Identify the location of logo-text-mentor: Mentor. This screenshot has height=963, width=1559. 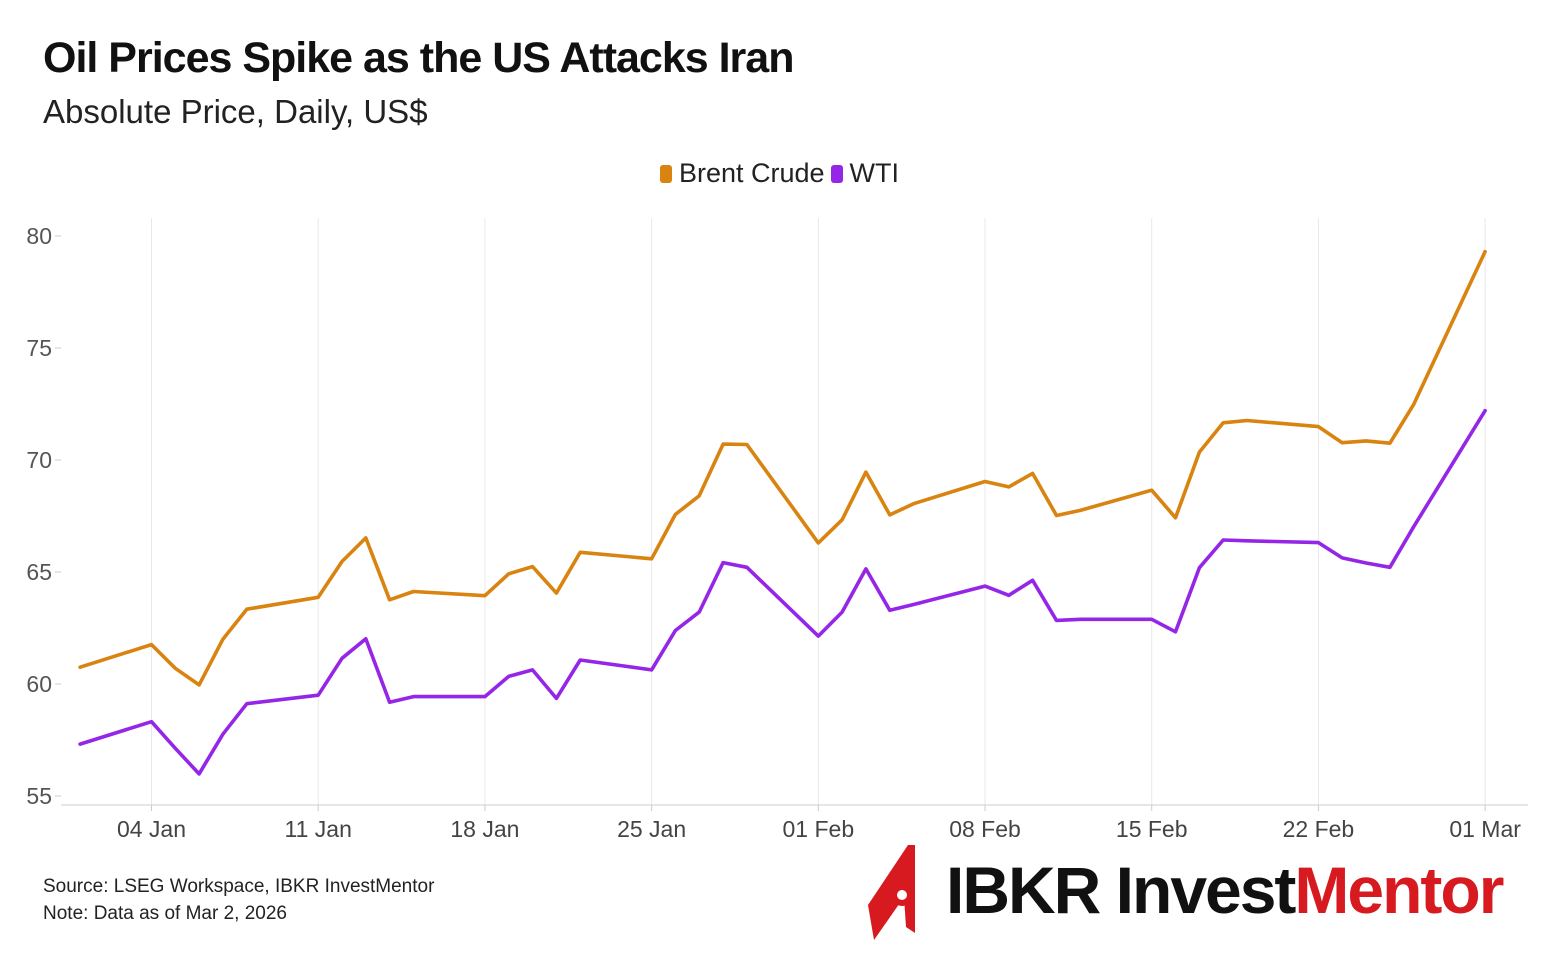
(1399, 890).